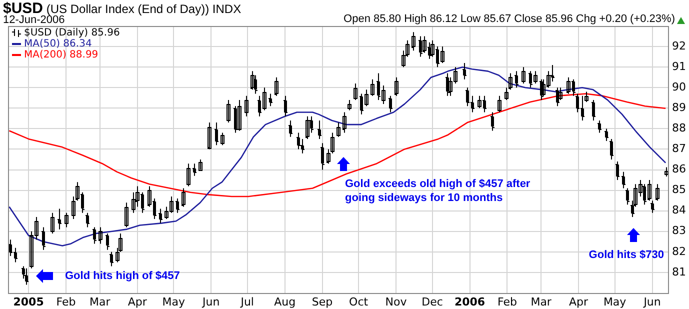 This screenshot has height=309, width=689. Describe the element at coordinates (679, 169) in the screenshot. I see `y-tick-label: 86` at that location.